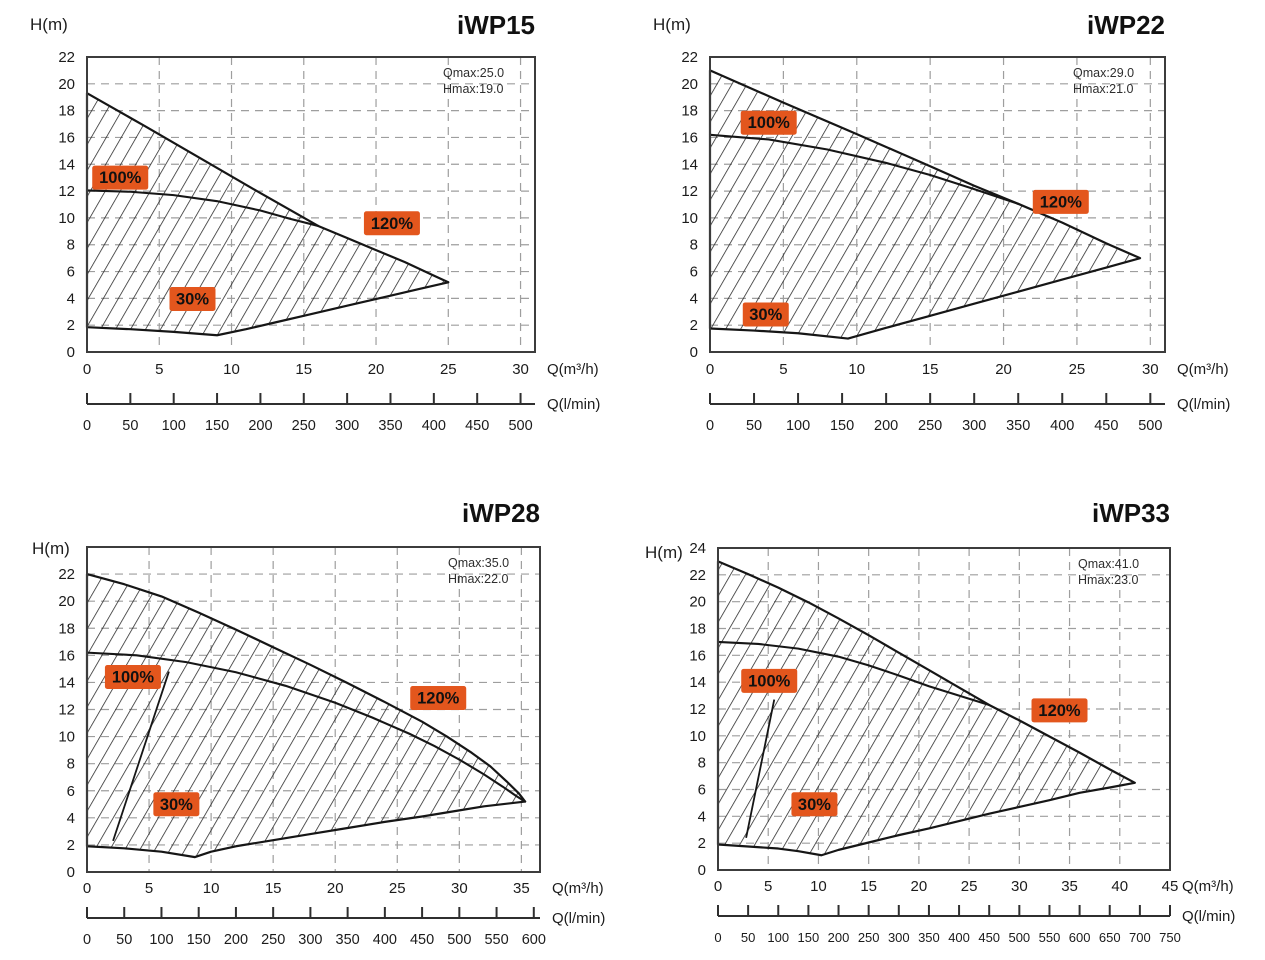  Describe the element at coordinates (267, 214) in the screenshot. I see `operating-envelope-region` at that location.